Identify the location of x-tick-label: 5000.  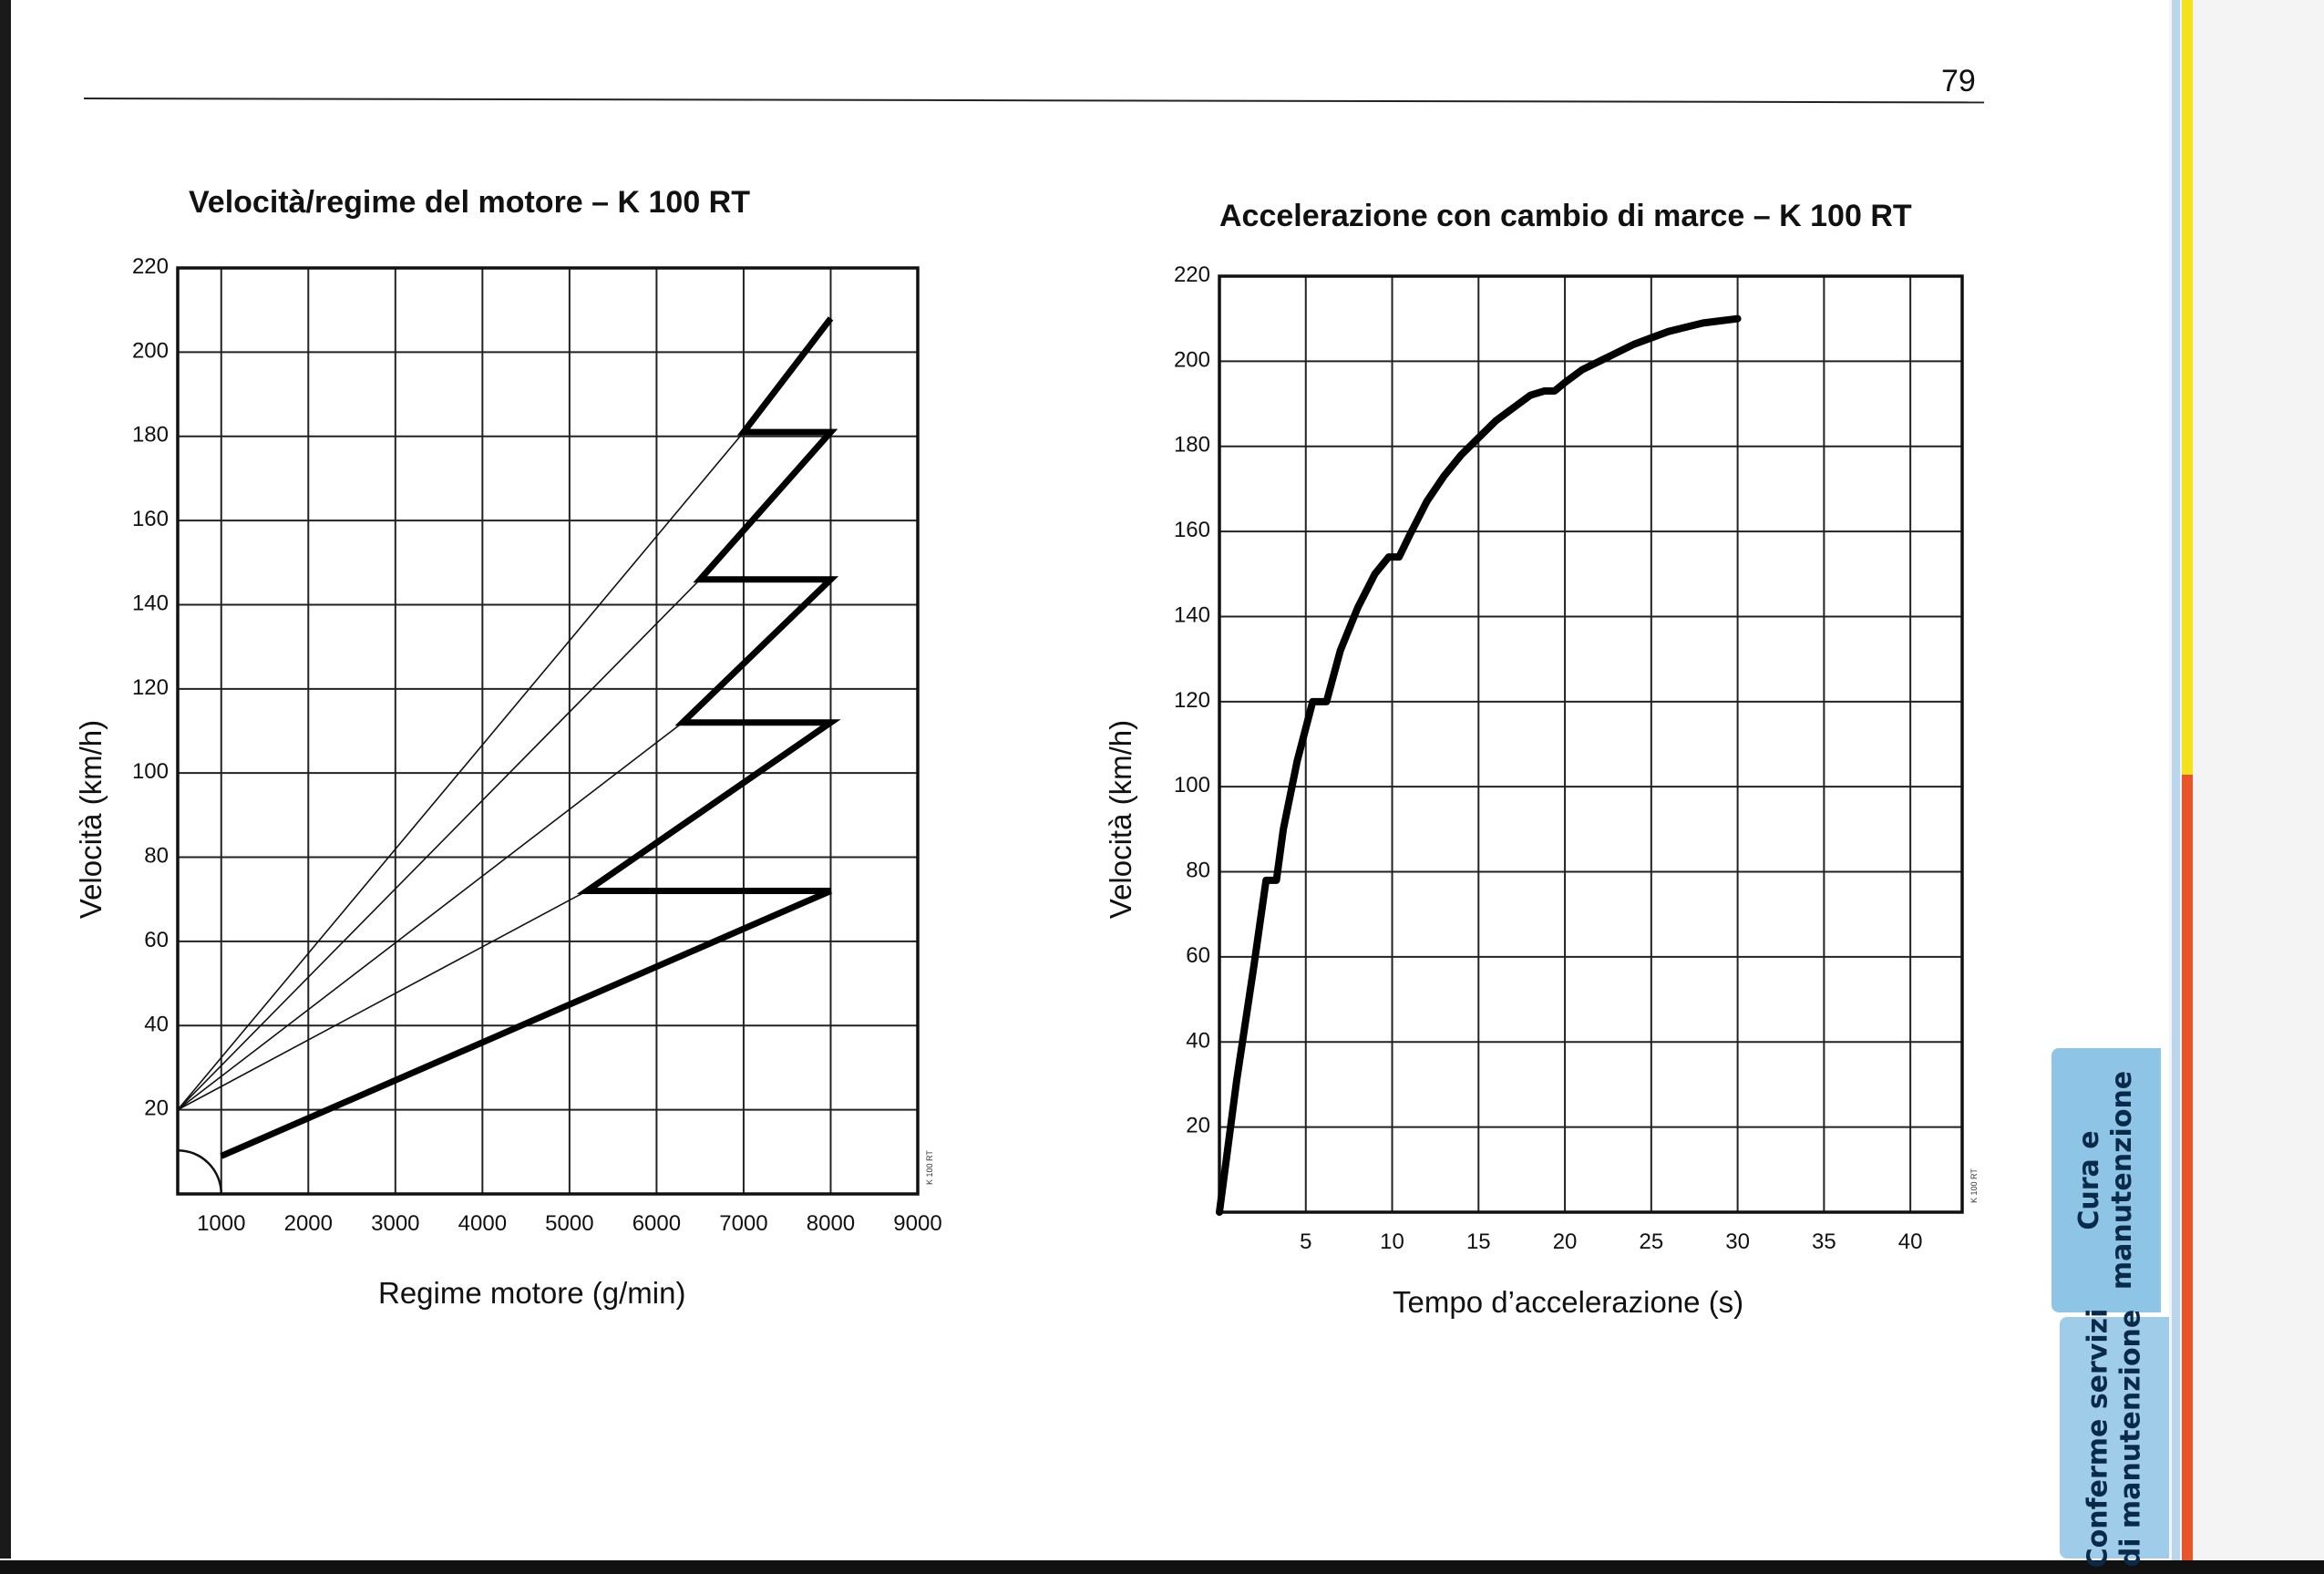
(569, 1223).